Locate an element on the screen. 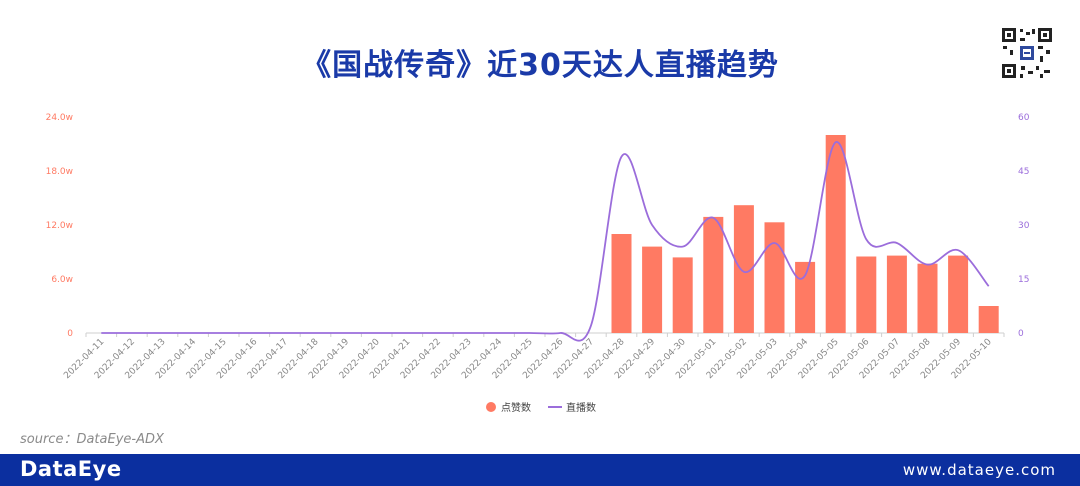 The width and height of the screenshot is (1080, 486). y-right-tick-label: 30 is located at coordinates (1024, 226).